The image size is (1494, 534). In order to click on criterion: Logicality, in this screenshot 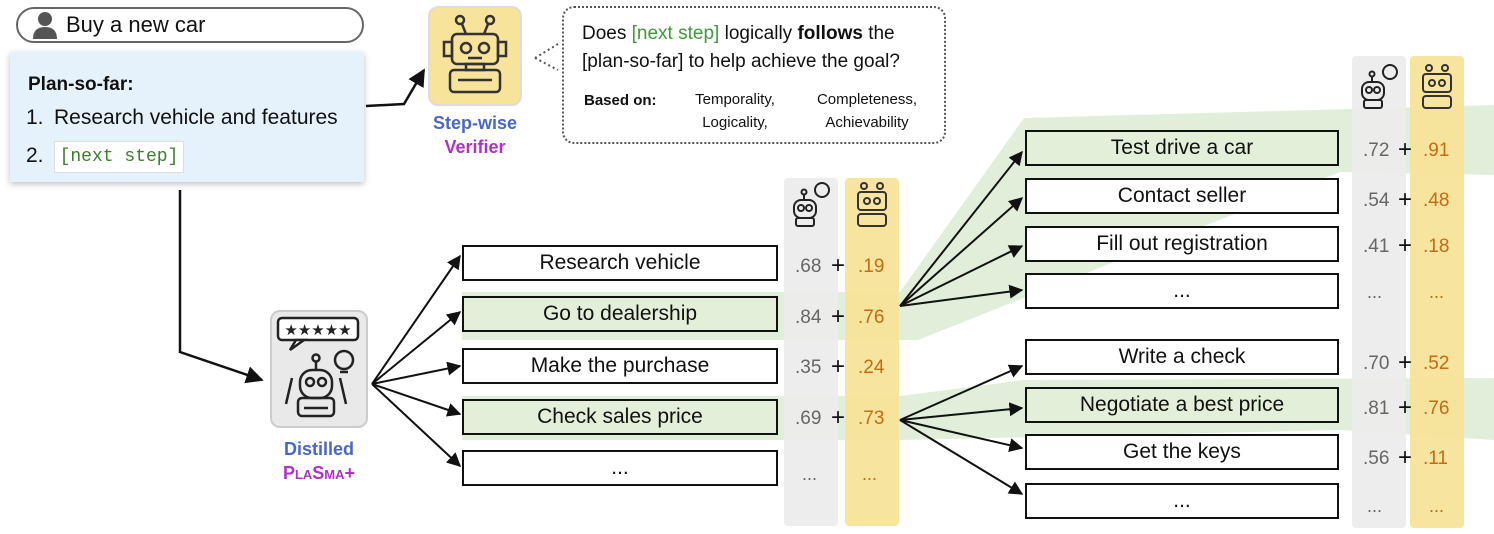, I will do `click(735, 122)`.